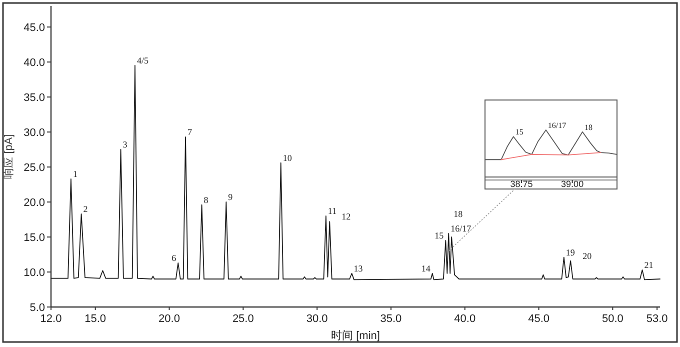 The height and width of the screenshot is (347, 680). Describe the element at coordinates (34, 98) in the screenshot. I see `y-tick-label: 35.0` at that location.